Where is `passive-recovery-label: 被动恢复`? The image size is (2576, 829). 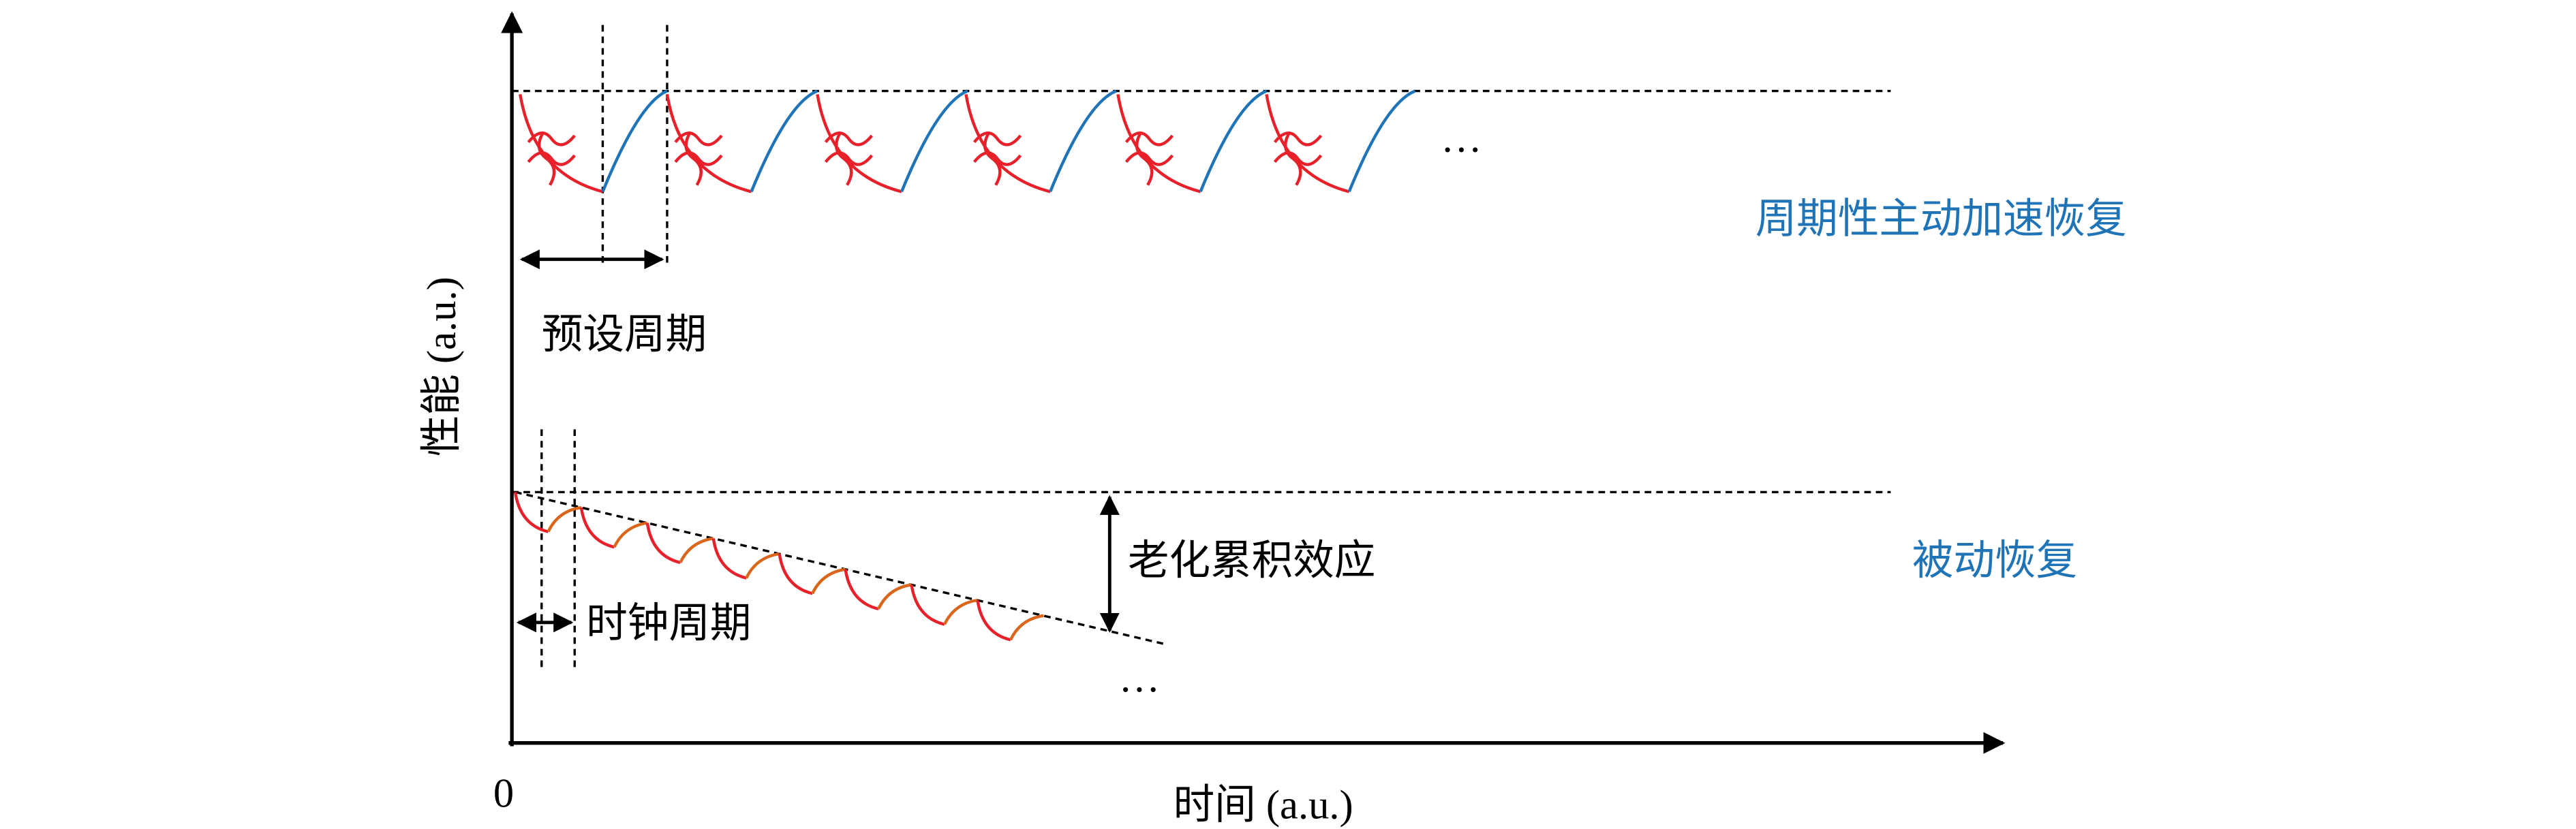
passive-recovery-label: 被动恢复 is located at coordinates (1995, 561).